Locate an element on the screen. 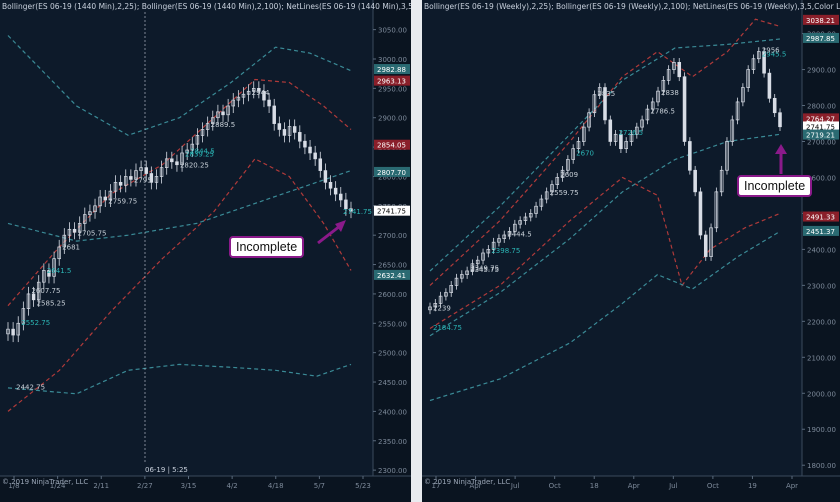 This screenshot has height=502, width=840. y-tick-label: 2300.00 is located at coordinates (821, 286).